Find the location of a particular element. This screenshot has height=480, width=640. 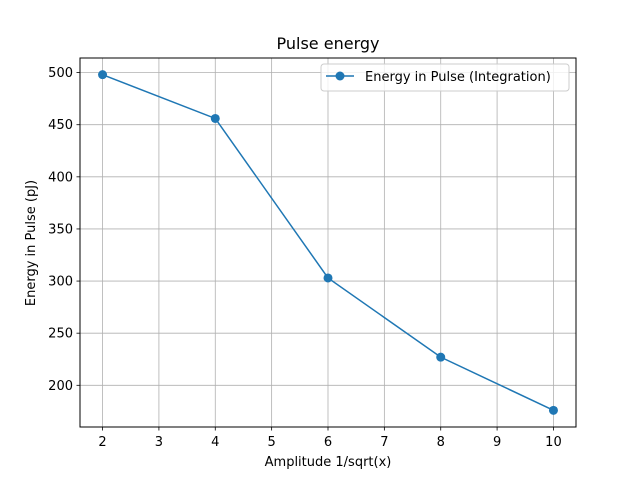

chart-title: Pulse energy is located at coordinates (328, 43).